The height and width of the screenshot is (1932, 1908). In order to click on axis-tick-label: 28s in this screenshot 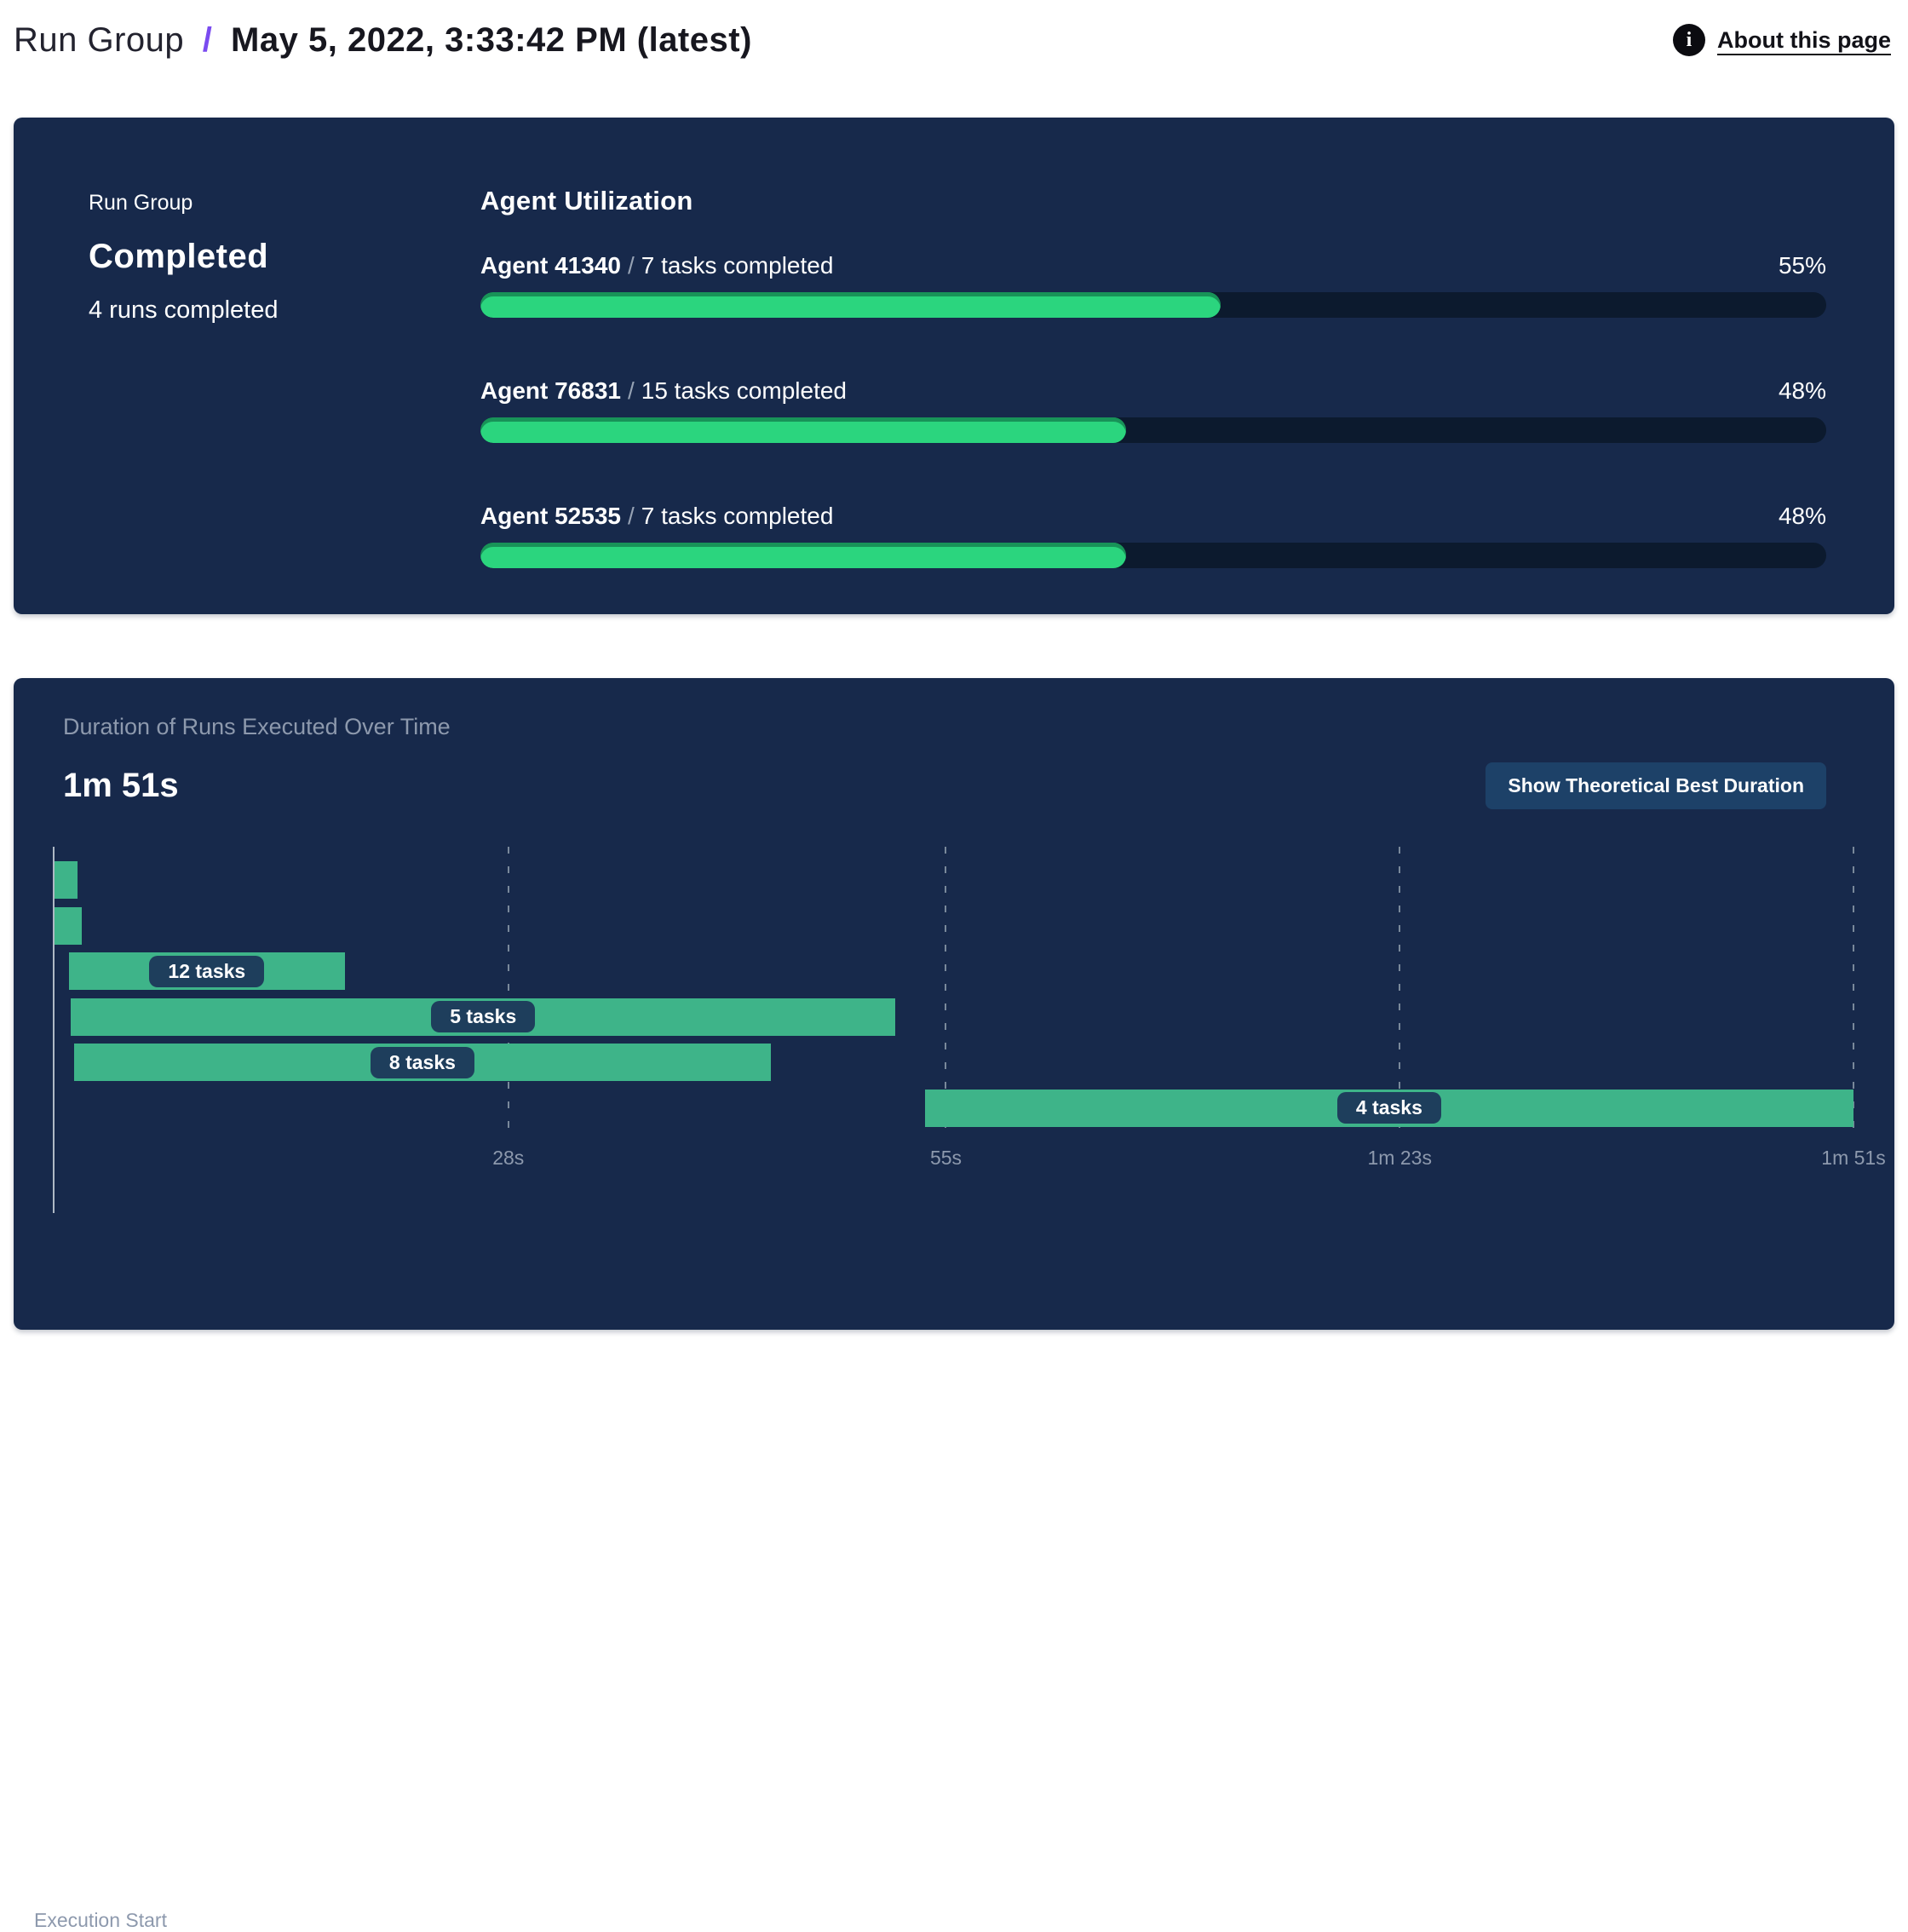, I will do `click(508, 1158)`.